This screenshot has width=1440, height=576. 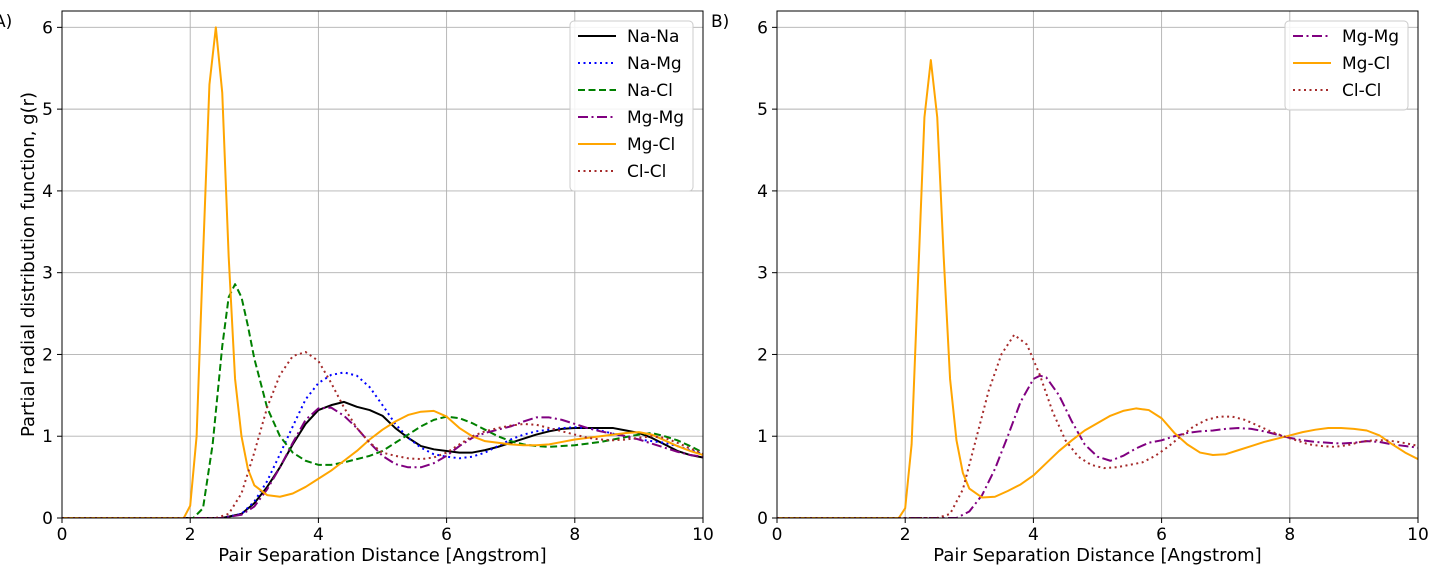 I want to click on legend-label: Na-Mg, so click(x=654, y=64).